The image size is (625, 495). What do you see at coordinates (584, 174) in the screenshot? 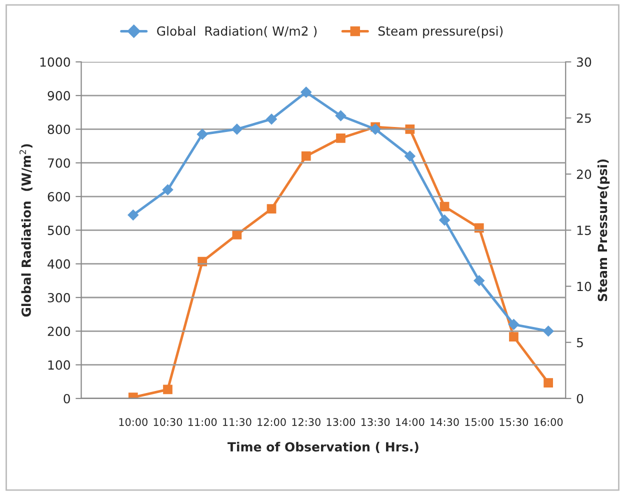
I see `y2-tick-label: 20` at bounding box center [584, 174].